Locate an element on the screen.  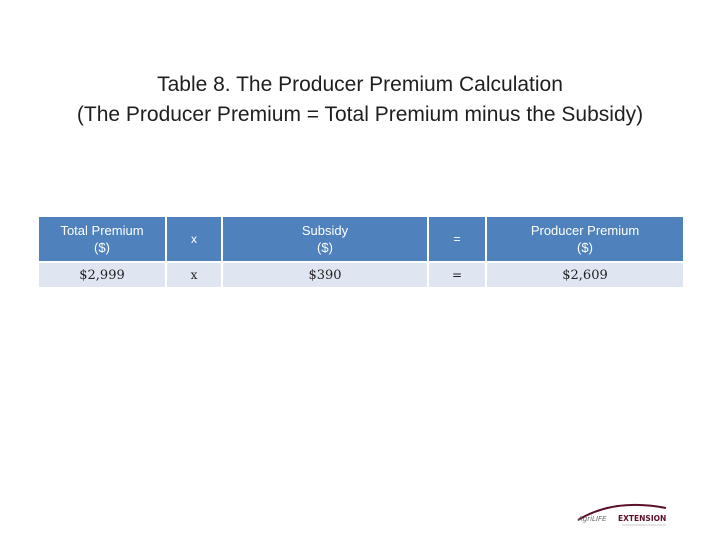
header-subsidy-label: Subsidy is located at coordinates (325, 230).